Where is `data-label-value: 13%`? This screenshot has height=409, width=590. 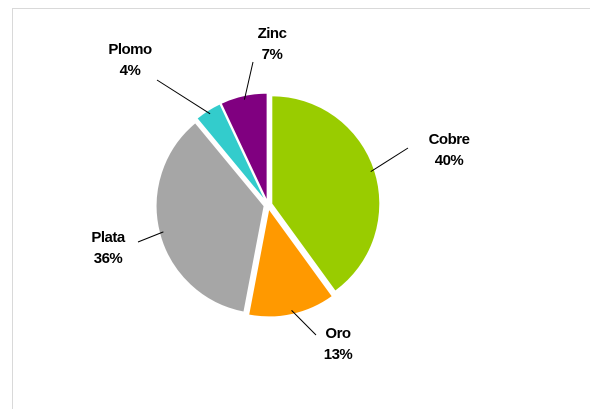
data-label-value: 13% is located at coordinates (338, 354).